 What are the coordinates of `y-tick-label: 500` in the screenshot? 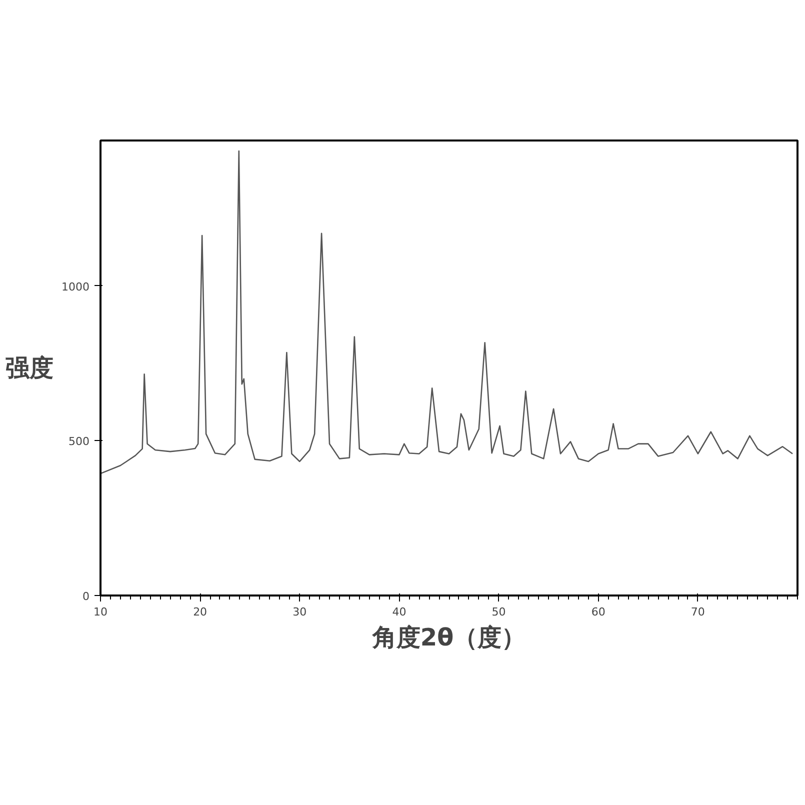 It's located at (79, 441).